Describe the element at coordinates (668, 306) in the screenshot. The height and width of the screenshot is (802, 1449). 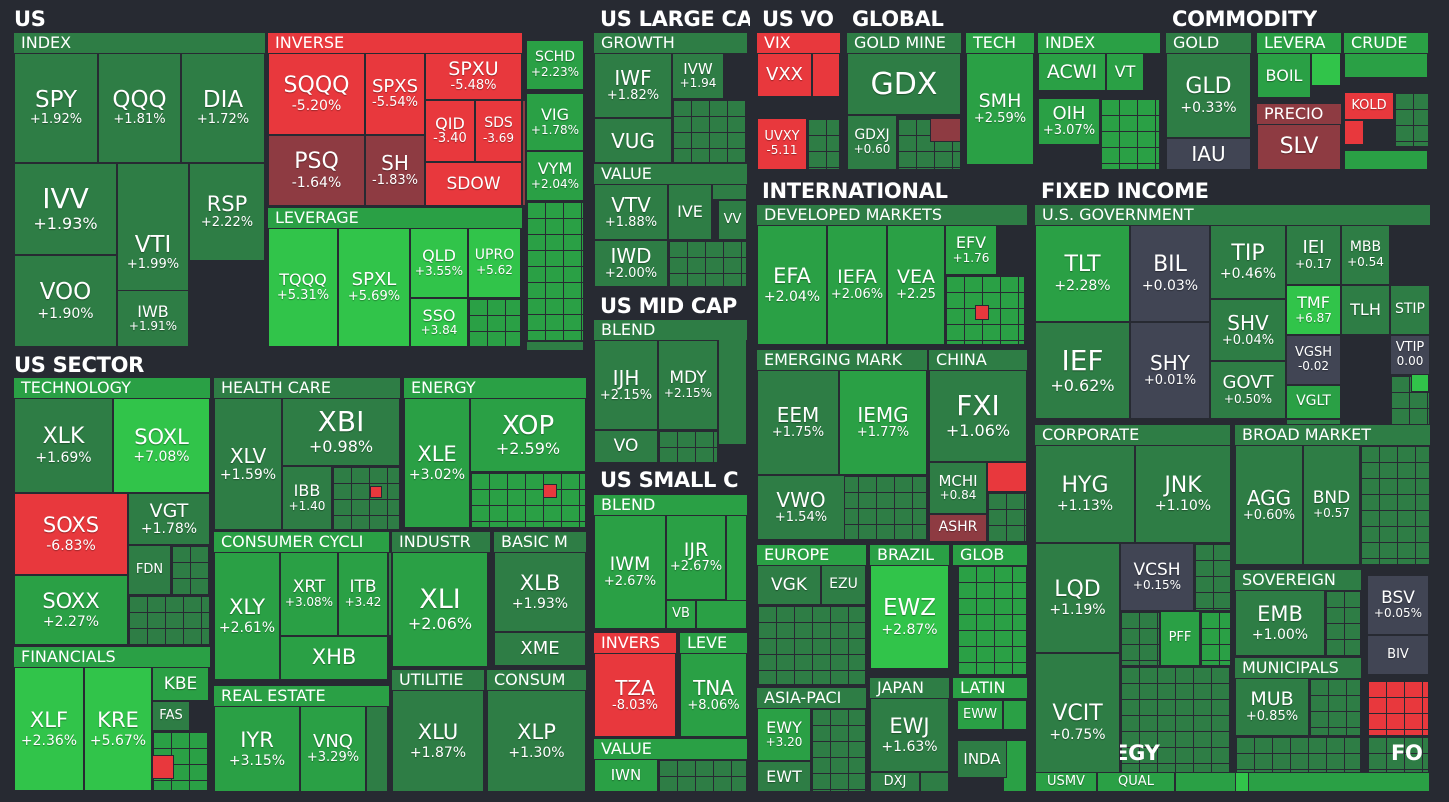
I see `sector-header-us-mid-cap: US MID CAP` at that location.